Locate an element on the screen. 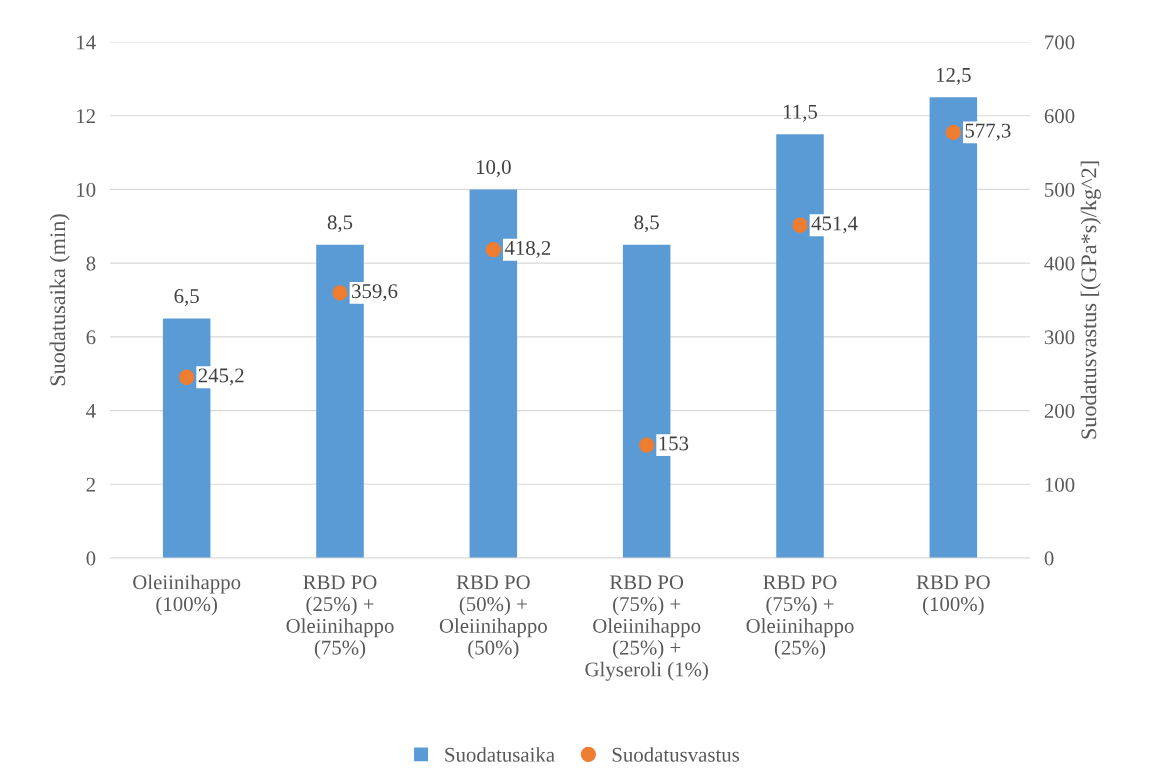  y2-tick-label: 600 is located at coordinates (1059, 116).